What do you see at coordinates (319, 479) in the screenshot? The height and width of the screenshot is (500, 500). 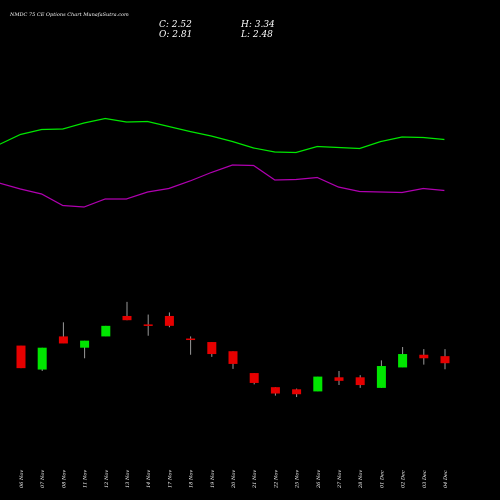 I see `x-tick-label: 26 Nov` at bounding box center [319, 479].